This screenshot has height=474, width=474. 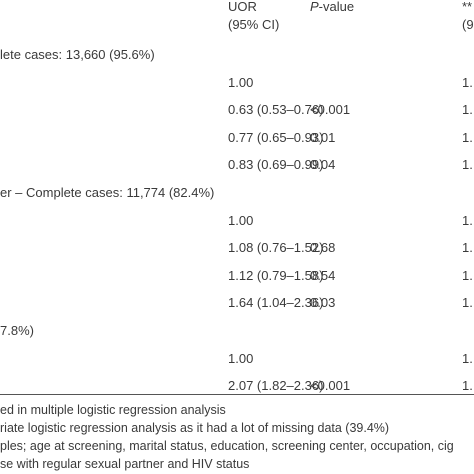 What do you see at coordinates (323, 275) in the screenshot?
I see `cell-p: 0.54` at bounding box center [323, 275].